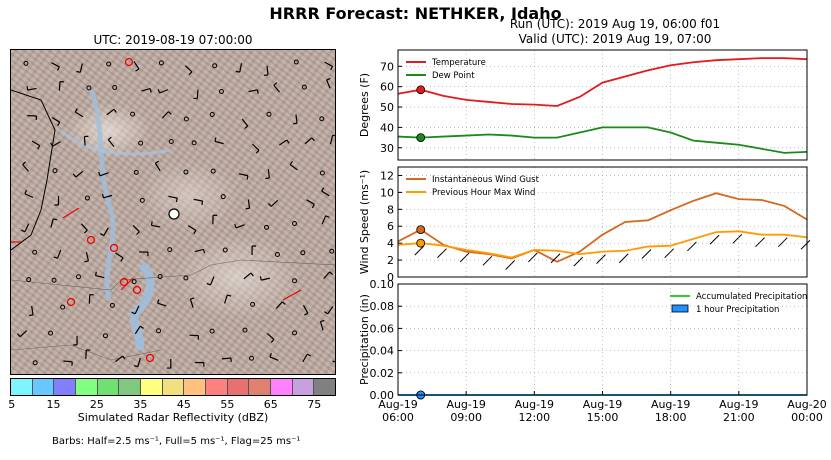  I want to click on y-tick-label: 4, so click(390, 243).